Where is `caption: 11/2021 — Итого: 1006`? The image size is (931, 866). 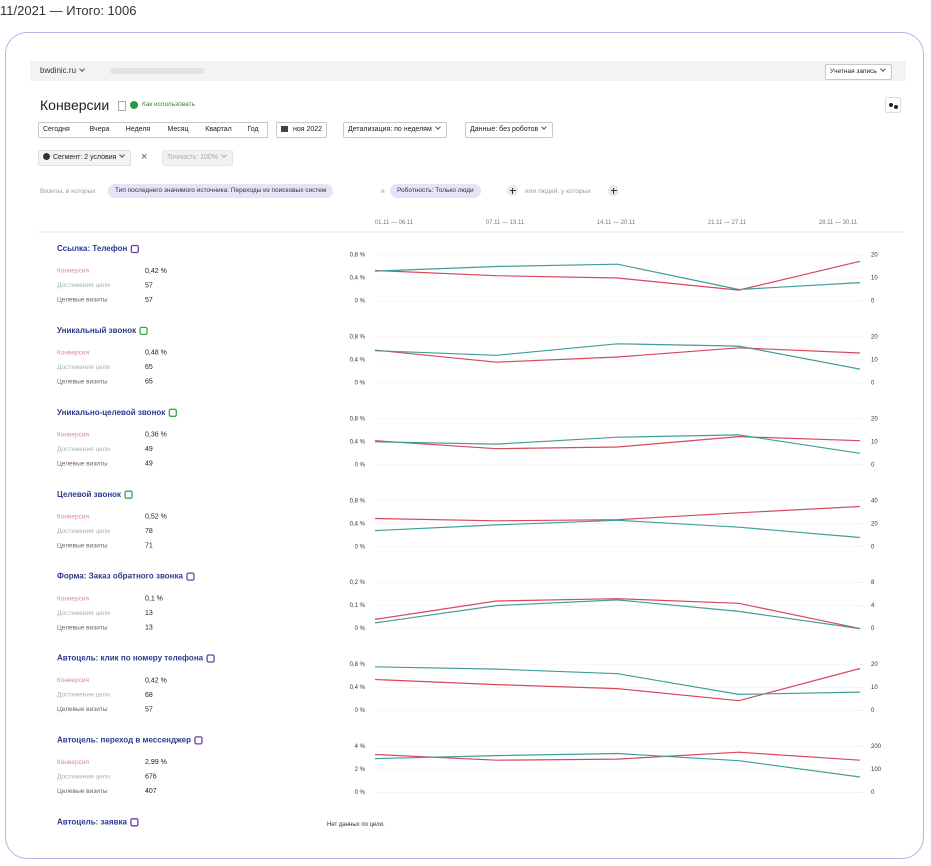 caption: 11/2021 — Итого: 1006 is located at coordinates (68, 10).